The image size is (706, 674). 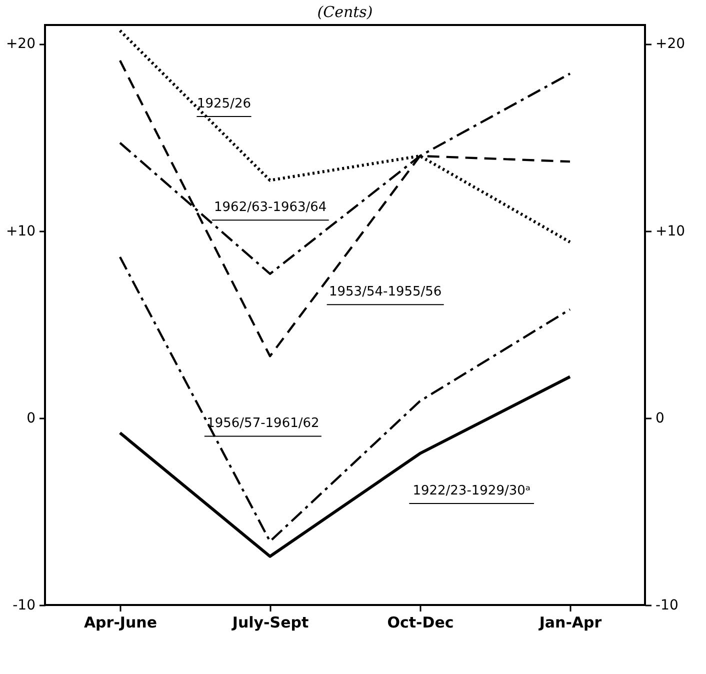 What do you see at coordinates (671, 44) in the screenshot?
I see `y2-tick-label: +20` at bounding box center [671, 44].